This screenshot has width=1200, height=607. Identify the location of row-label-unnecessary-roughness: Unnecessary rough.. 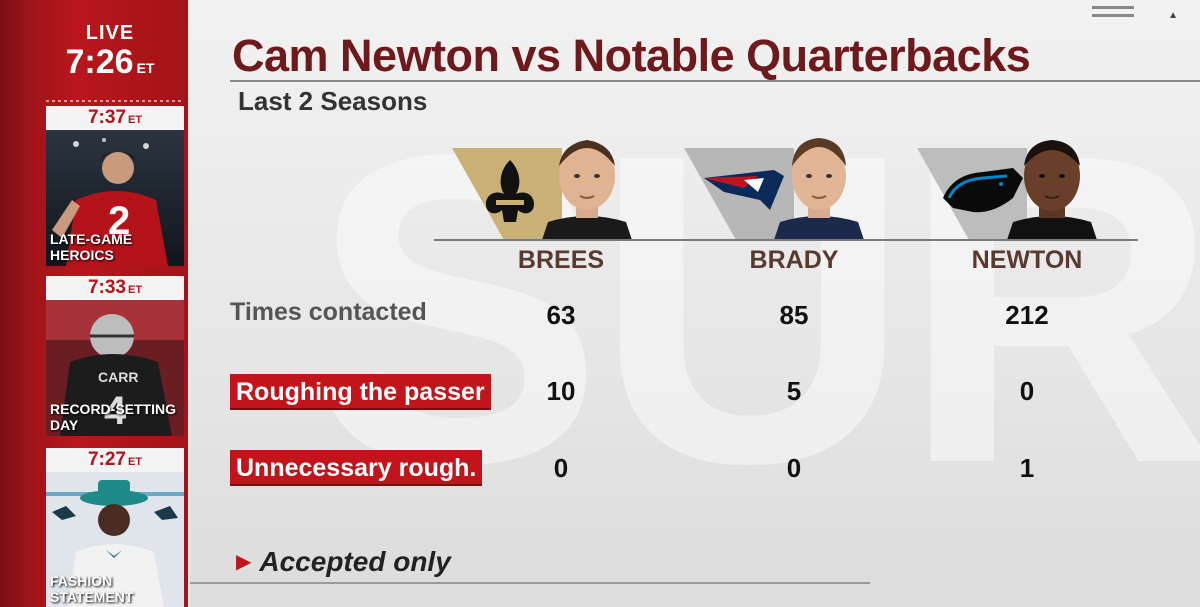
(356, 468).